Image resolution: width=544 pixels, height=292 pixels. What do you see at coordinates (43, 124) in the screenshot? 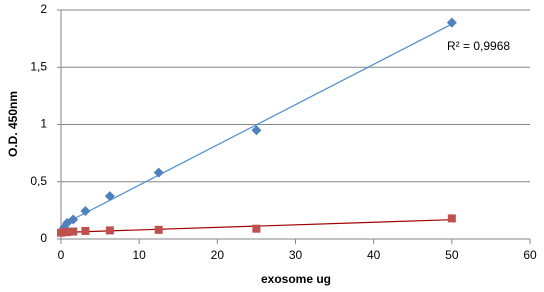
I see `y-tick-label: 1` at bounding box center [43, 124].